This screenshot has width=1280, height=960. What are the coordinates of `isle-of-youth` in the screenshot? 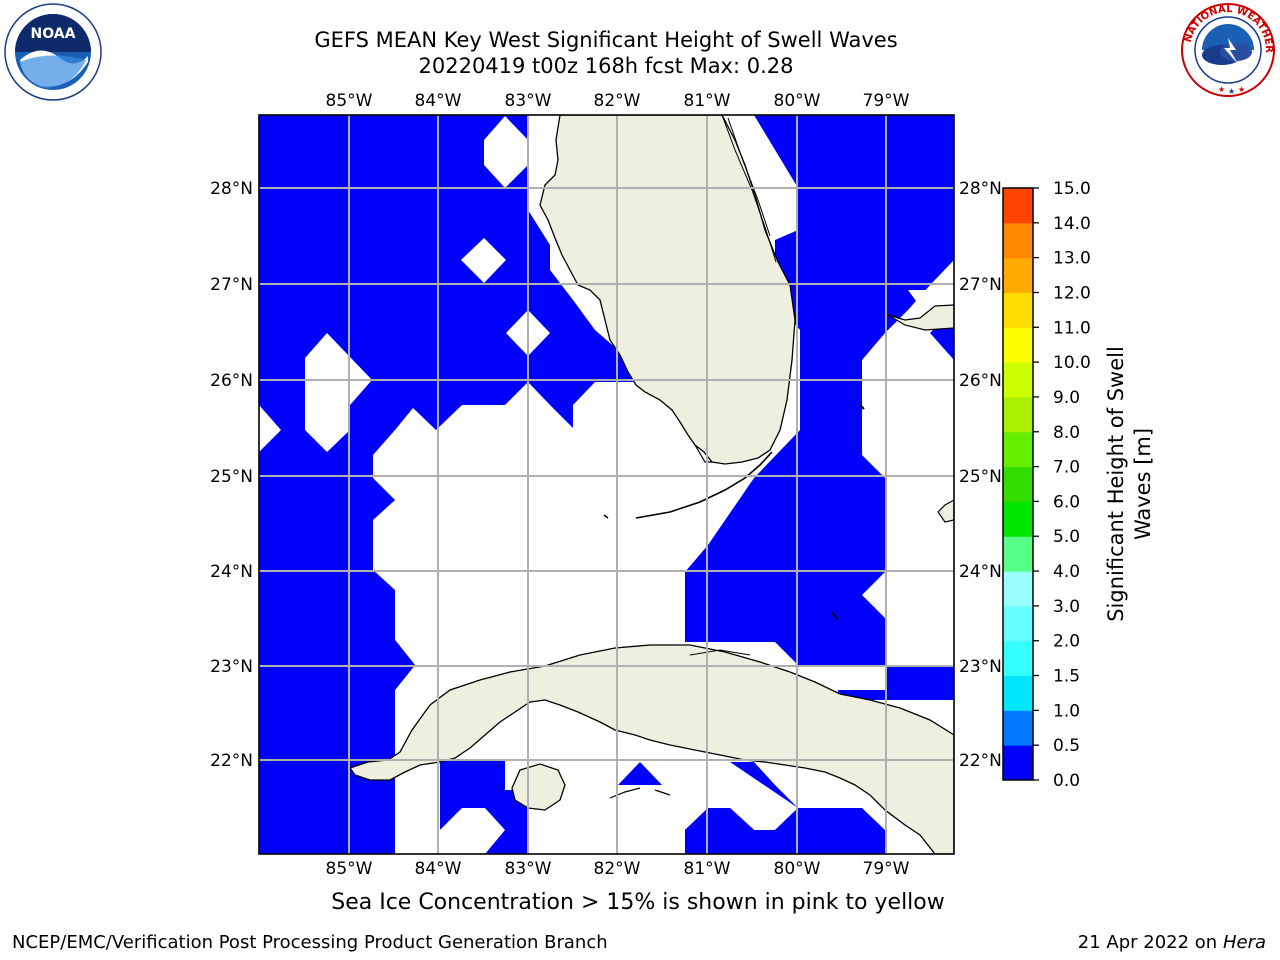 It's located at (538, 787).